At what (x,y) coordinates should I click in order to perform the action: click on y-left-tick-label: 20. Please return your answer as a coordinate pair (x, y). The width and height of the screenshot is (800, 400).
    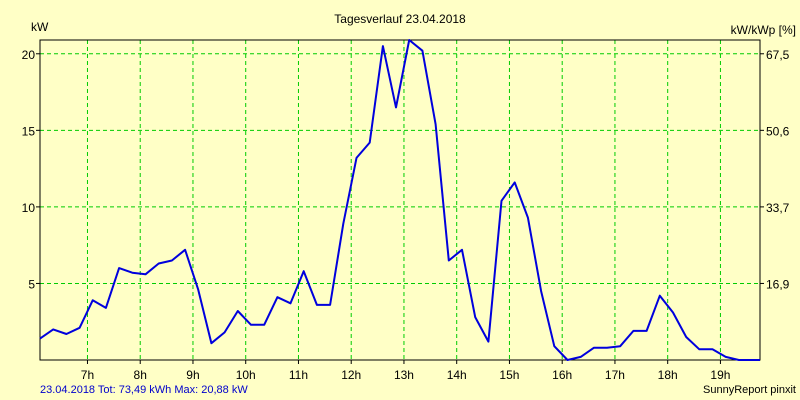
    Looking at the image, I should click on (29, 55).